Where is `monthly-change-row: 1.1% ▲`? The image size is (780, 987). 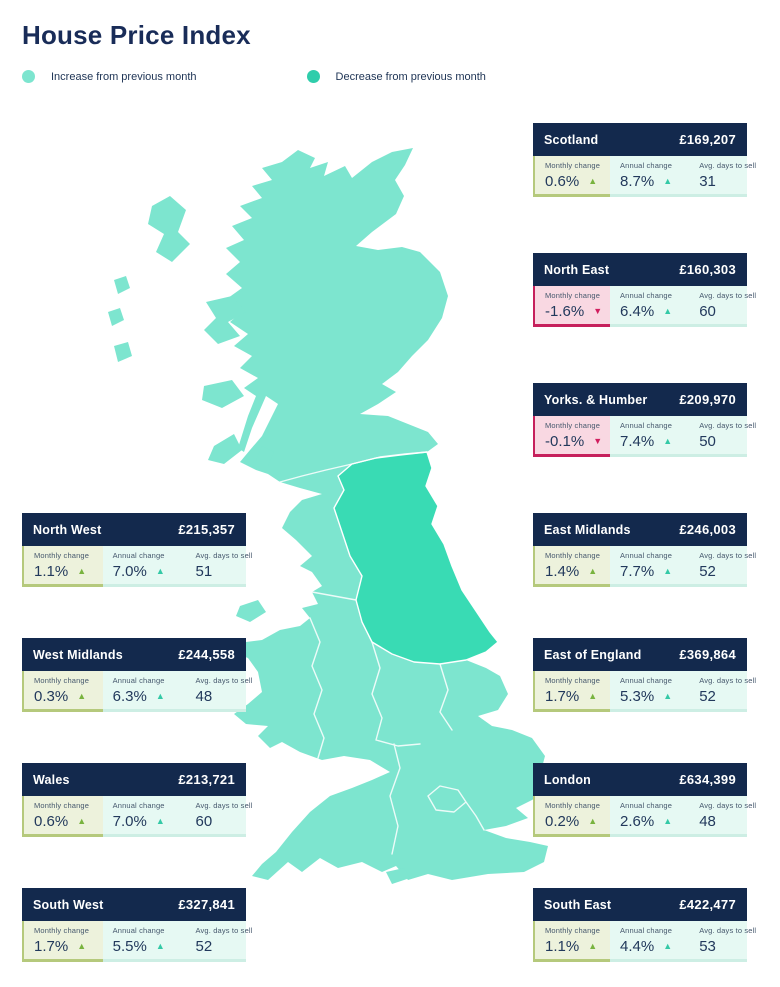 monthly-change-row: 1.1% ▲ is located at coordinates (575, 946).